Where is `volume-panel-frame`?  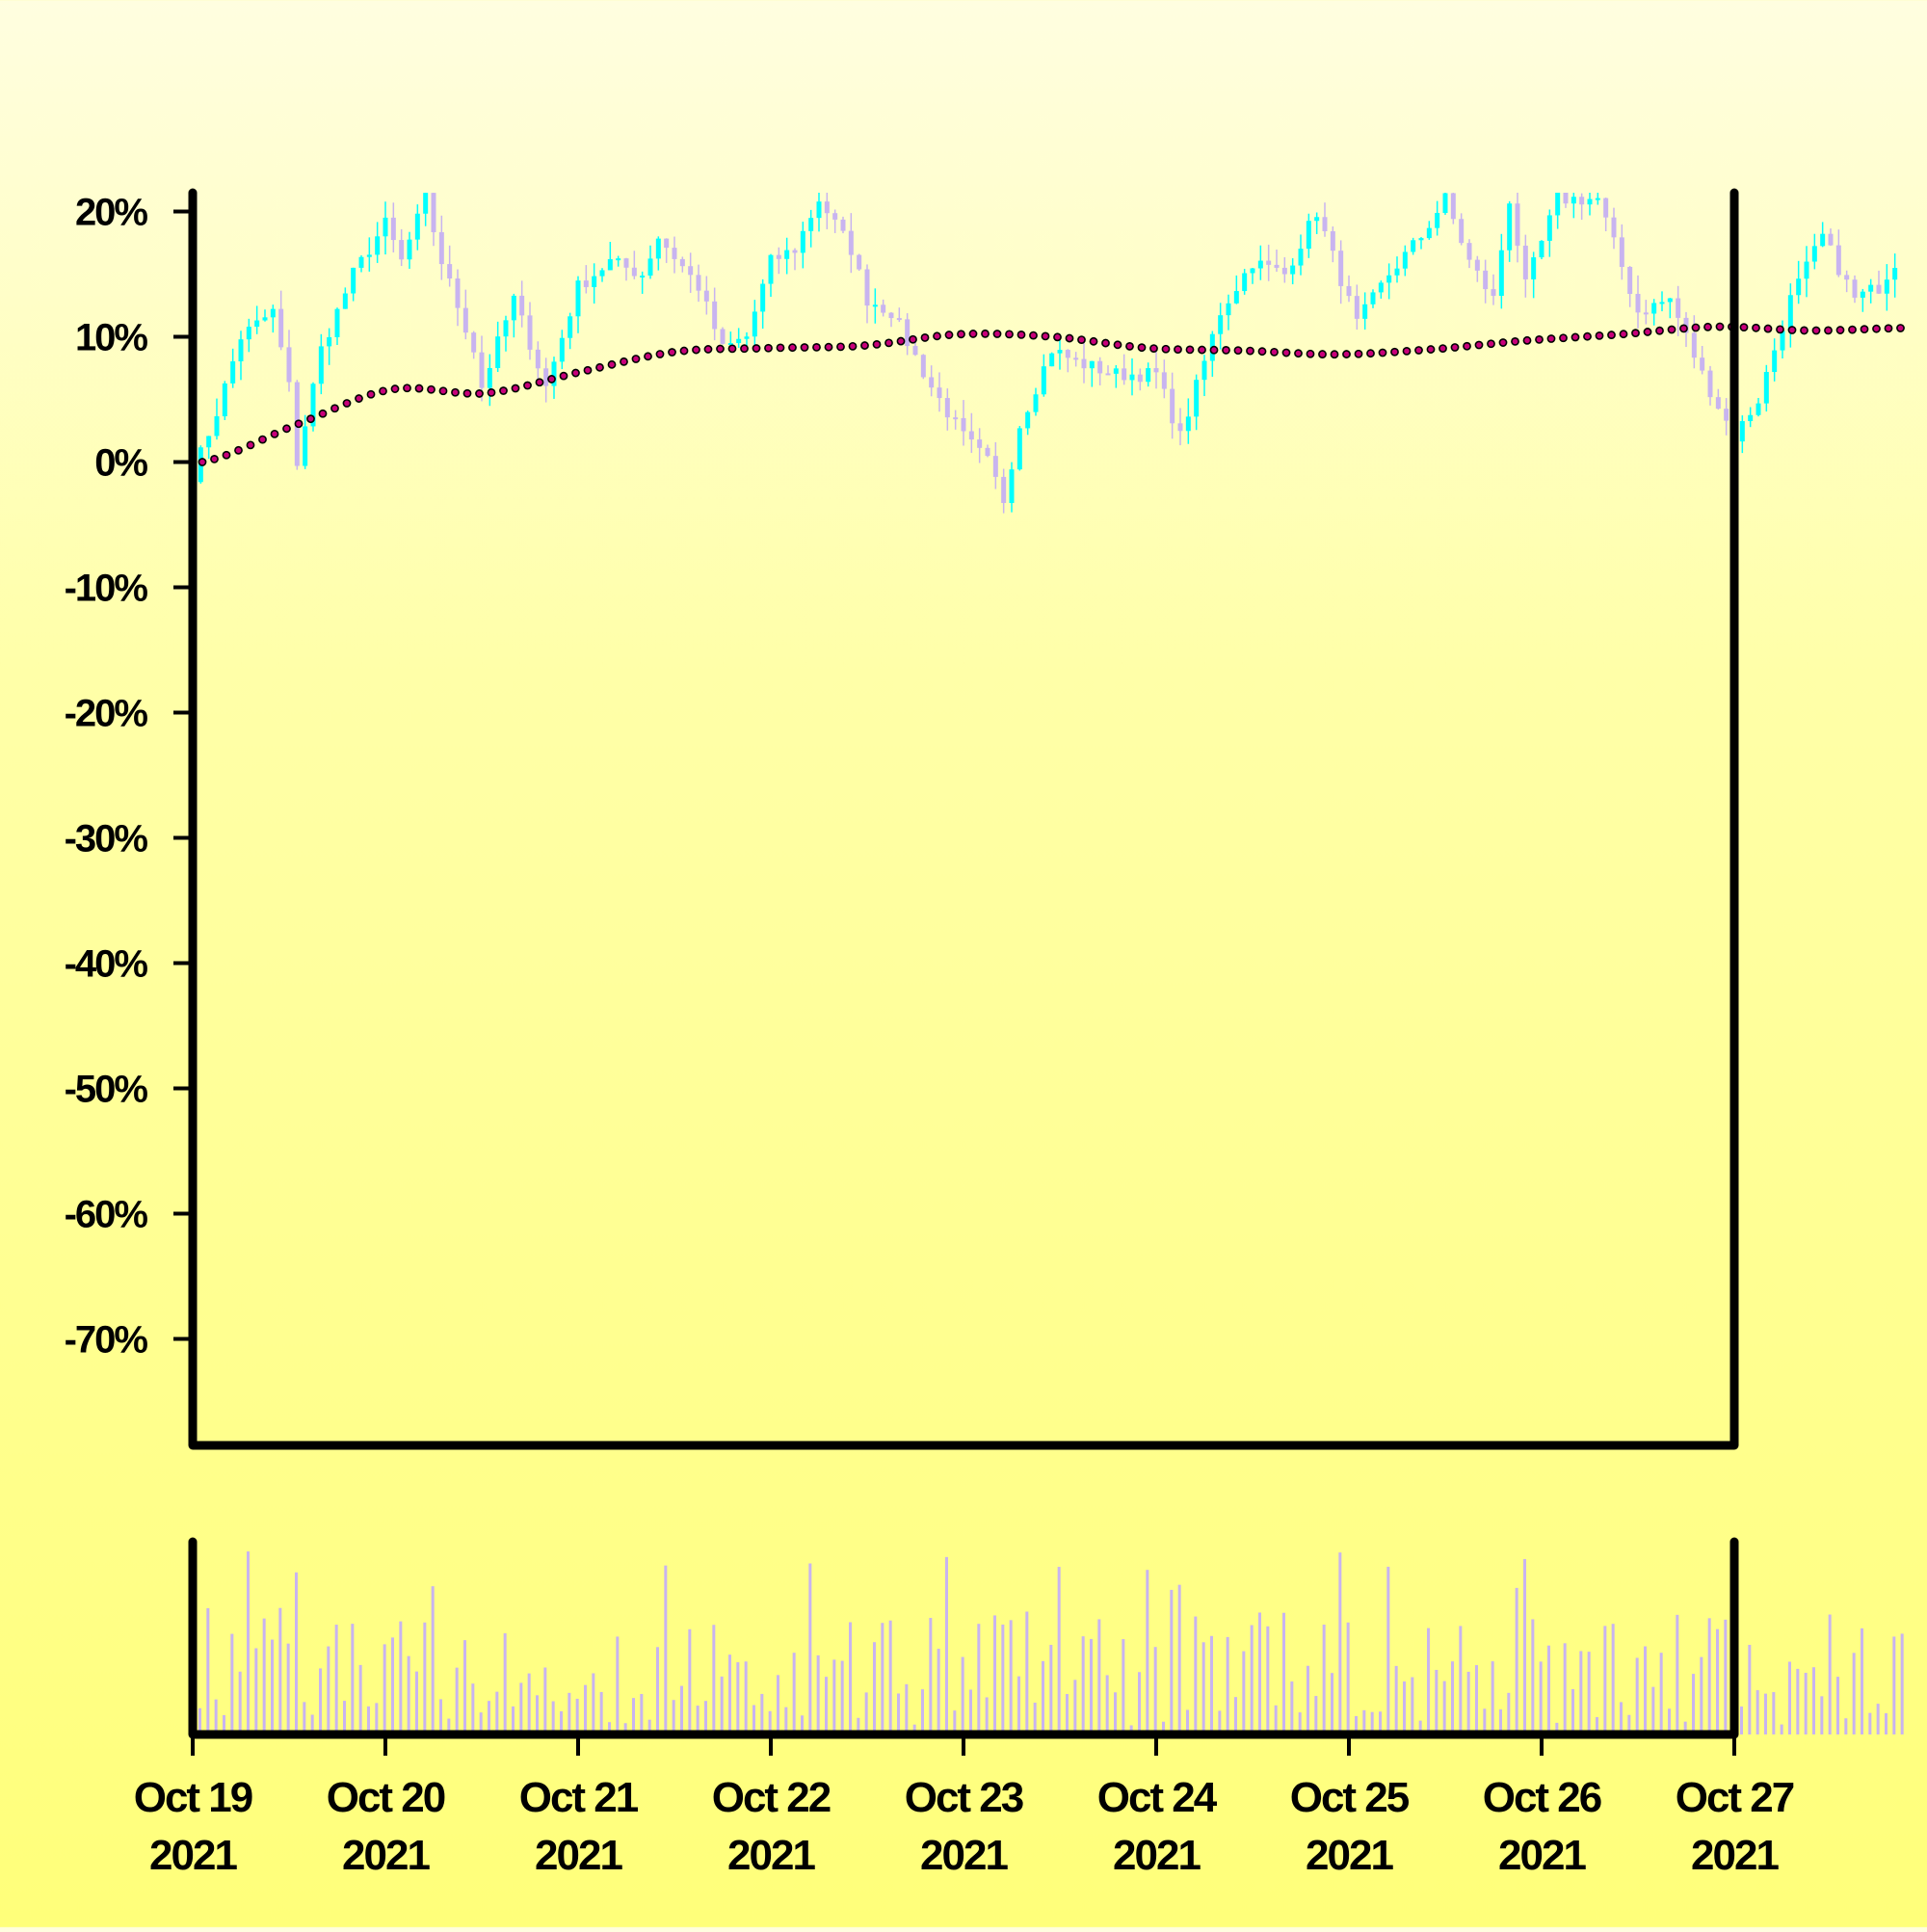 volume-panel-frame is located at coordinates (963, 1638).